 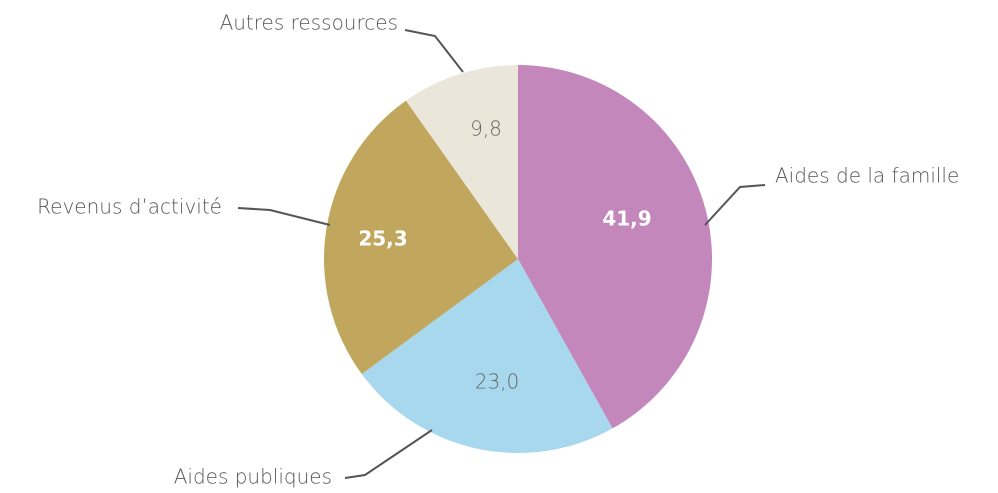 What do you see at coordinates (867, 176) in the screenshot?
I see `category-label: Aides de la famille` at bounding box center [867, 176].